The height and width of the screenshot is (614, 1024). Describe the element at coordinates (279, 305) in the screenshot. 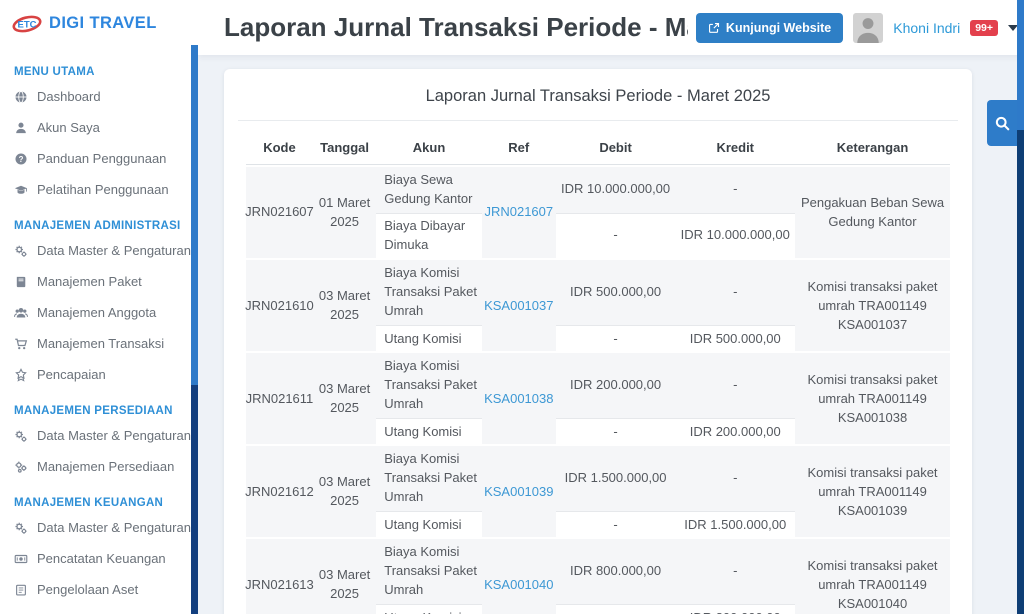

I see `cell-kode: JRN021610` at that location.